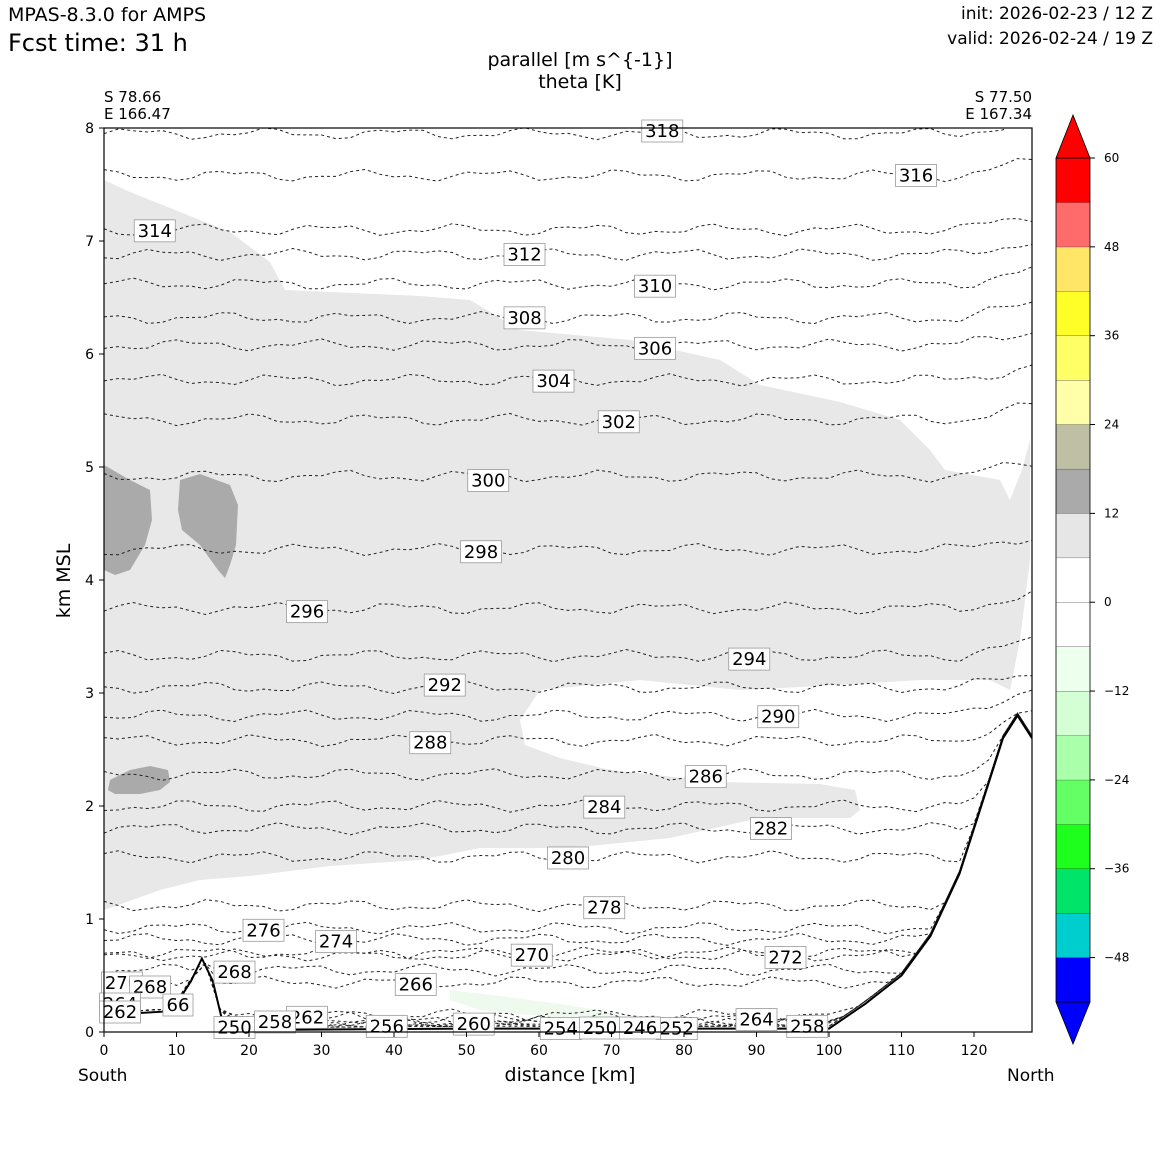 The image size is (1160, 1160). What do you see at coordinates (107, 15) in the screenshot?
I see `model-name: MPAS-8.3.0 for AMPS` at bounding box center [107, 15].